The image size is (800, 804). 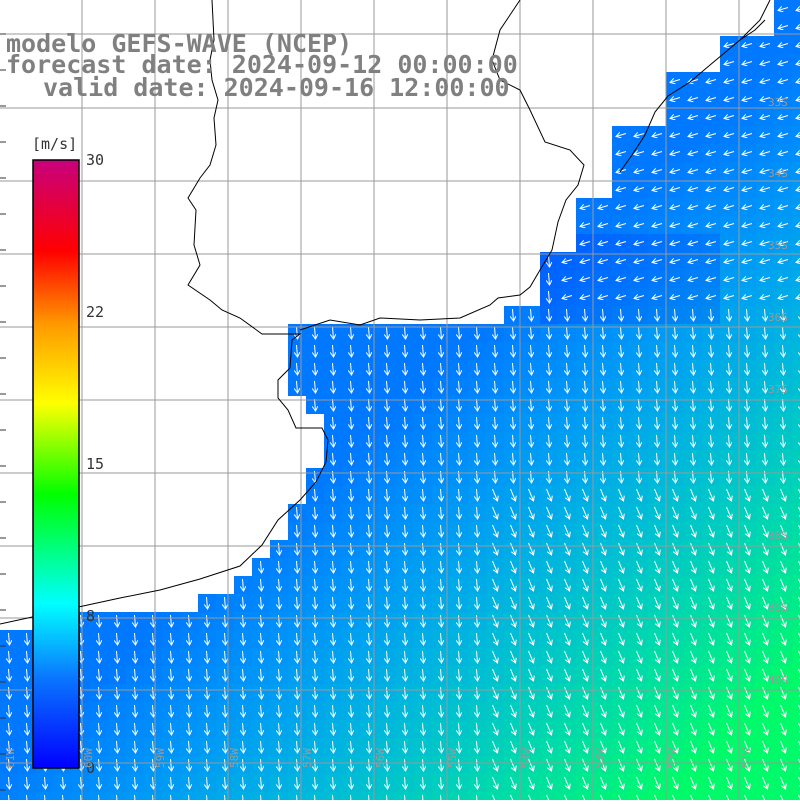 What do you see at coordinates (778, 535) in the screenshot?
I see `lat-label: 38S` at bounding box center [778, 535].